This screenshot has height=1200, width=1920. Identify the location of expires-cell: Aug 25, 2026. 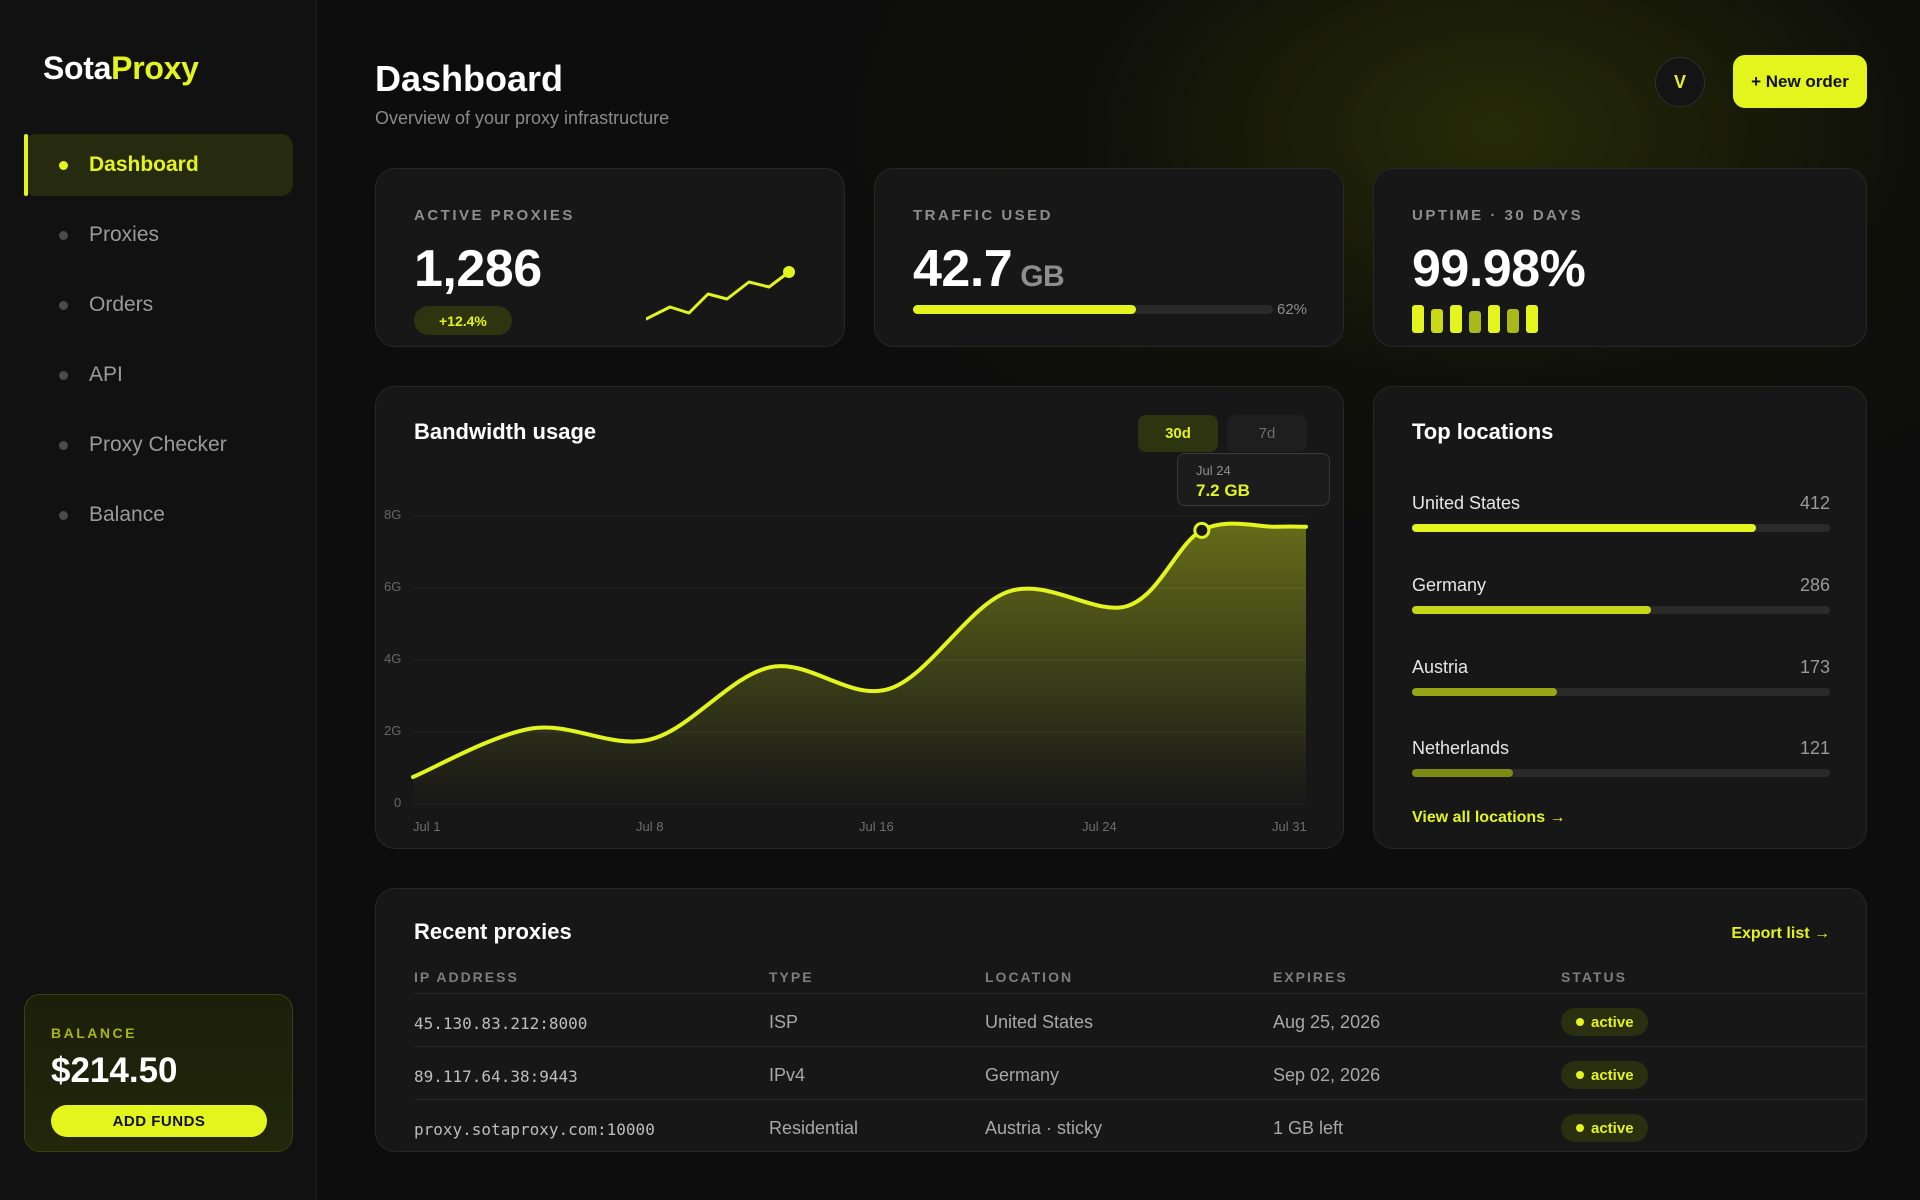
(1327, 1022).